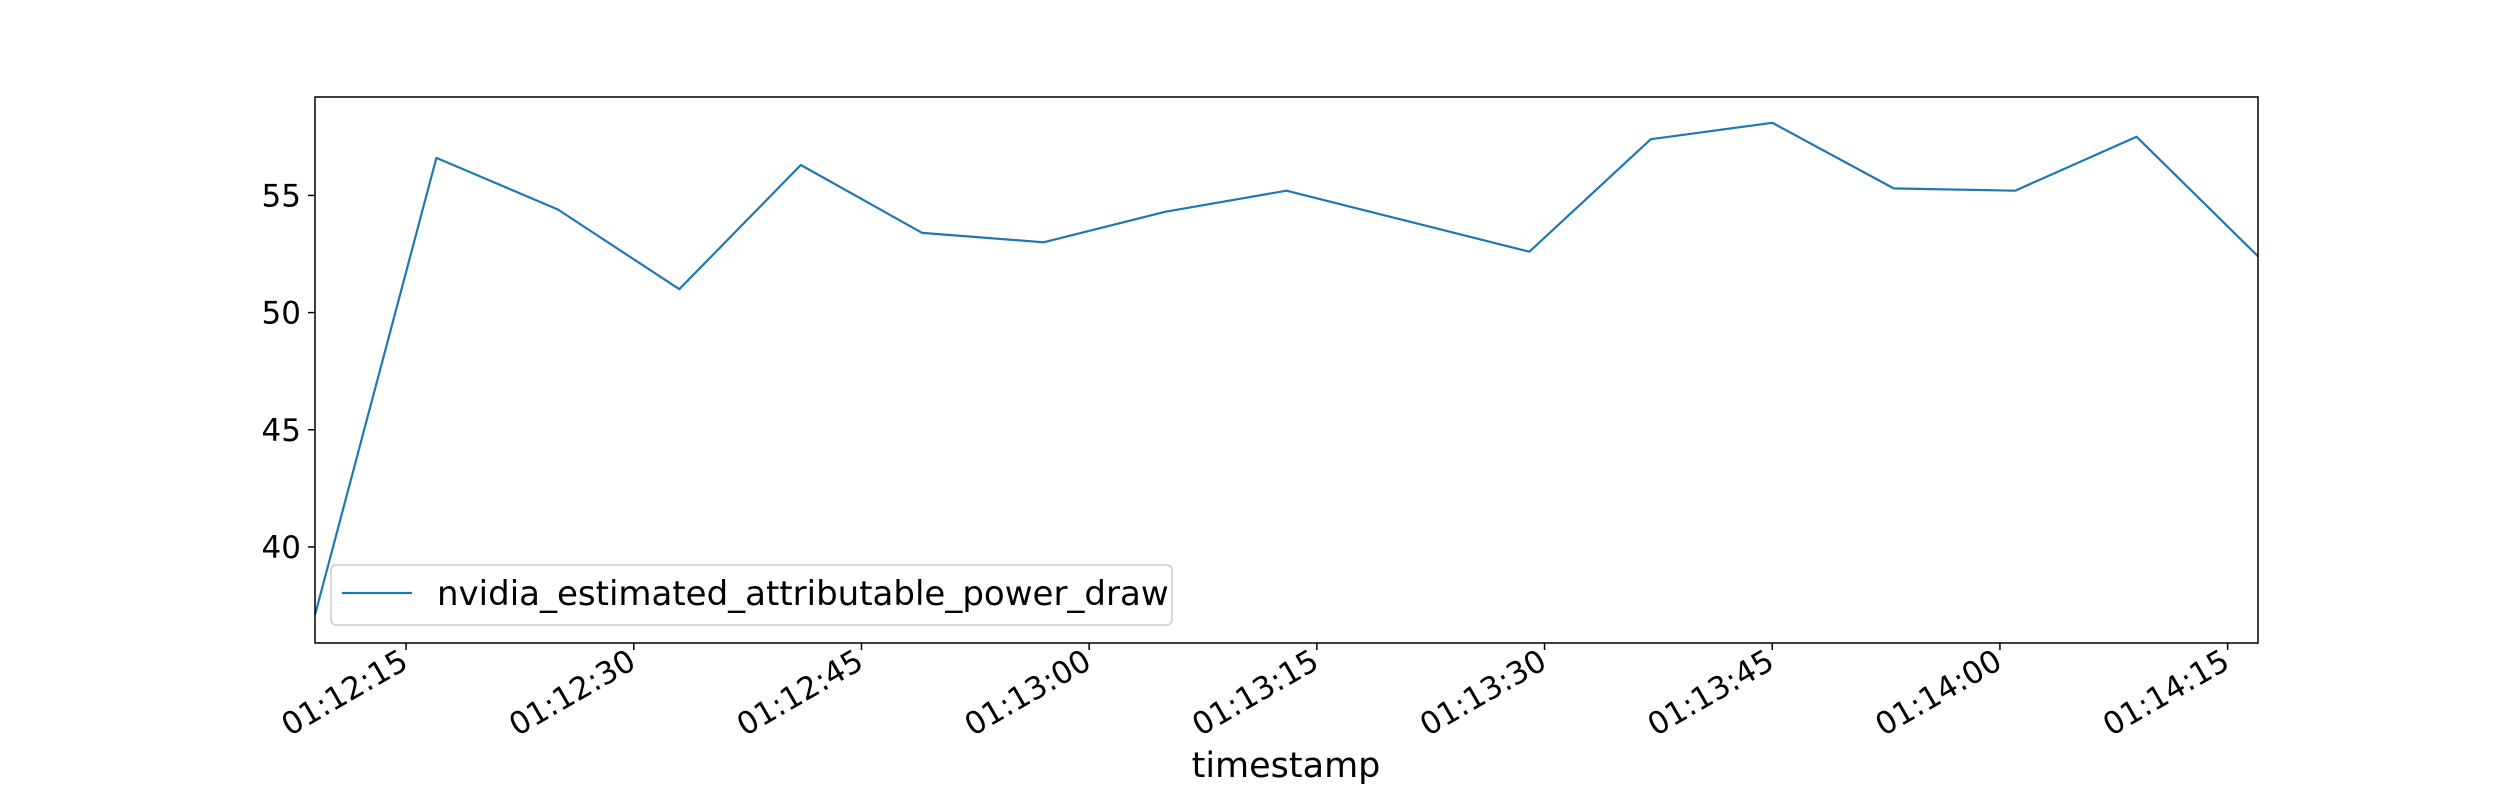 Image resolution: width=2500 pixels, height=800 pixels. I want to click on legend: nvidia_estimated_attributable_power_draw, so click(751, 595).